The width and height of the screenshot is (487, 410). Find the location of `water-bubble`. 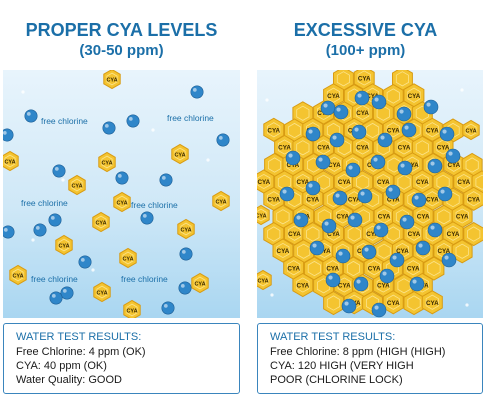

water-bubble is located at coordinates (33, 240).